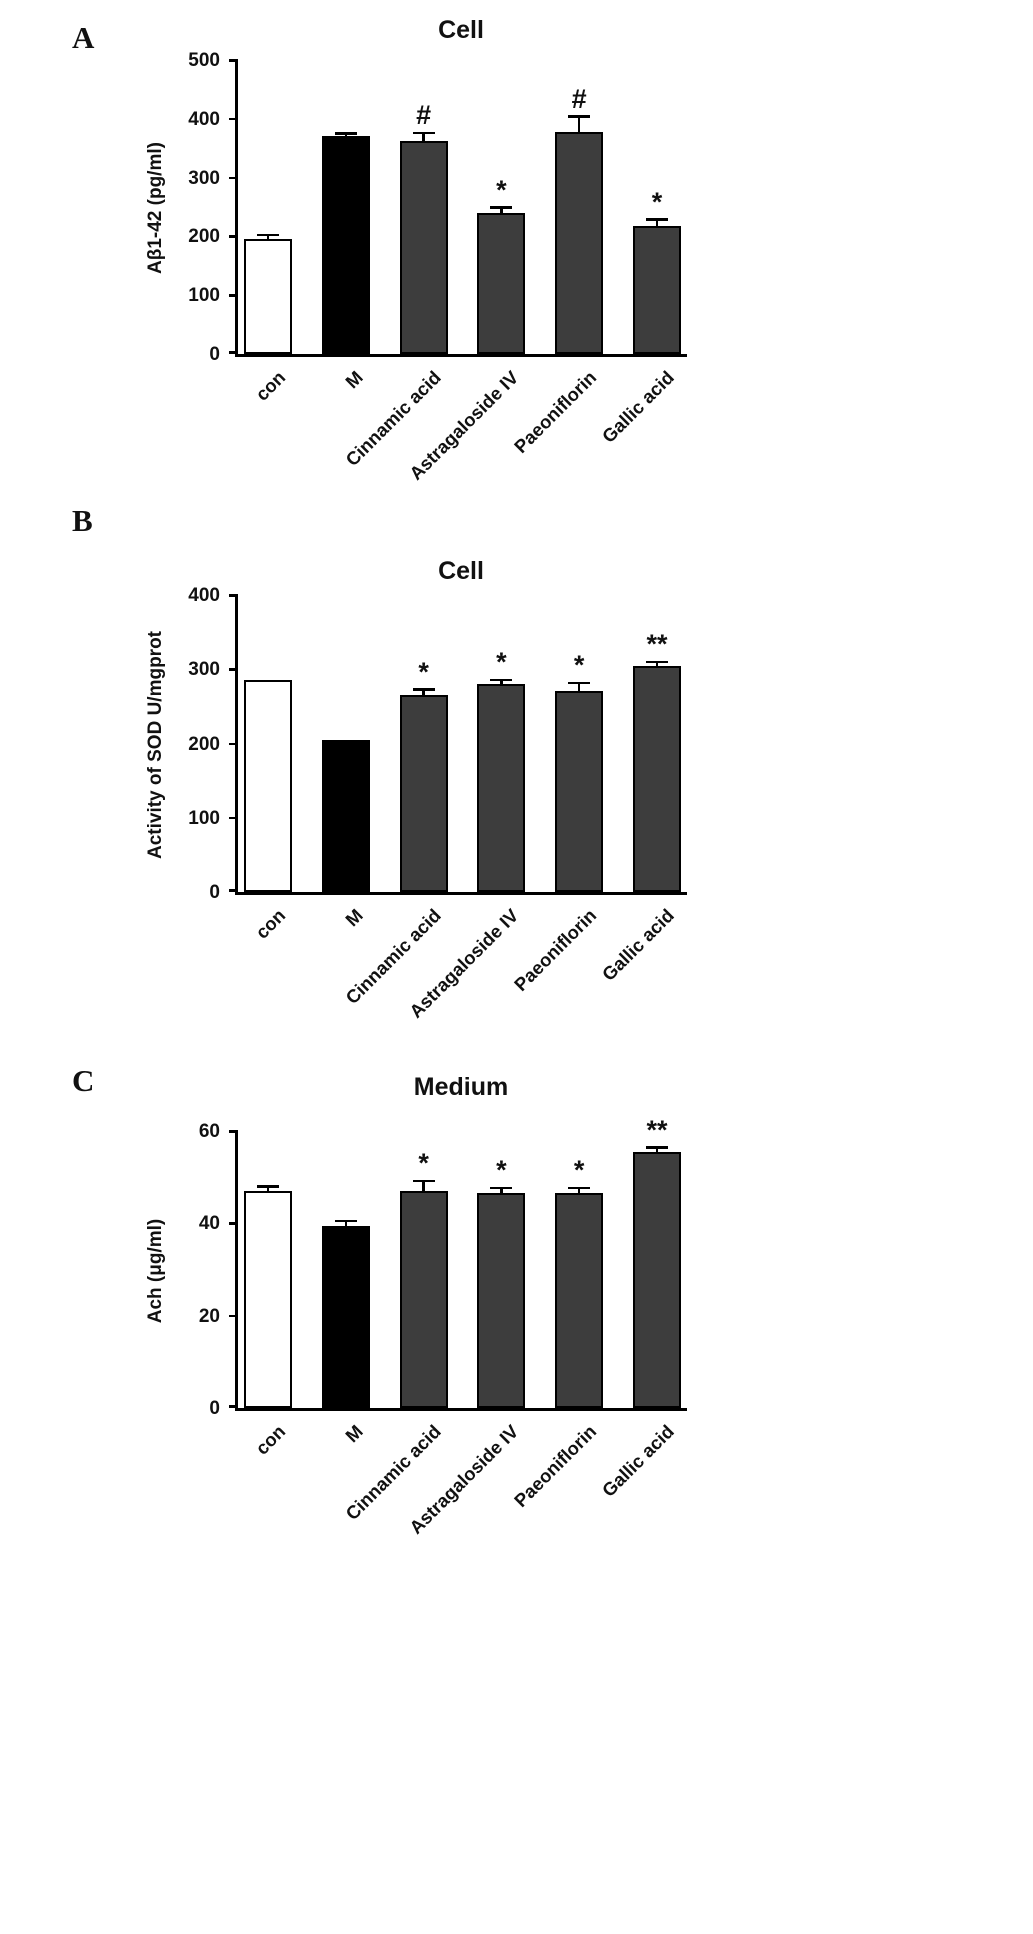  What do you see at coordinates (461, 571) in the screenshot?
I see `chart-title: Cell` at bounding box center [461, 571].